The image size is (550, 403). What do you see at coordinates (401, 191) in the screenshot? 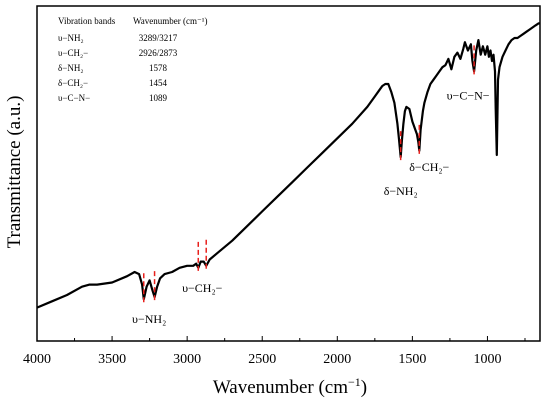
I see `peak-annotation: δ−NH₂` at bounding box center [401, 191].